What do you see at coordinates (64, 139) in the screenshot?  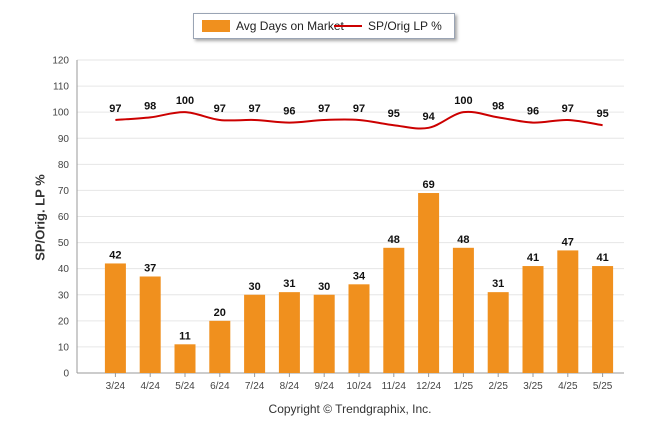 I see `y-tick-label: 90` at bounding box center [64, 139].